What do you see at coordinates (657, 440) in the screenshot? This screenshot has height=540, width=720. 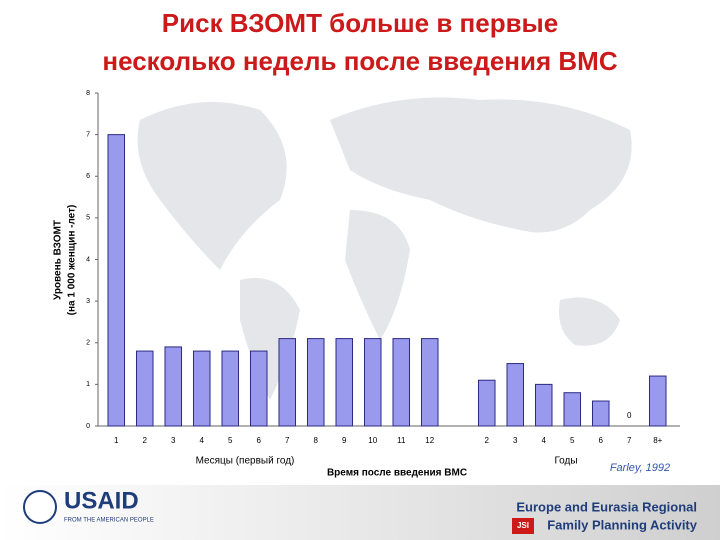 I see `x-tick-label: 8+` at bounding box center [657, 440].